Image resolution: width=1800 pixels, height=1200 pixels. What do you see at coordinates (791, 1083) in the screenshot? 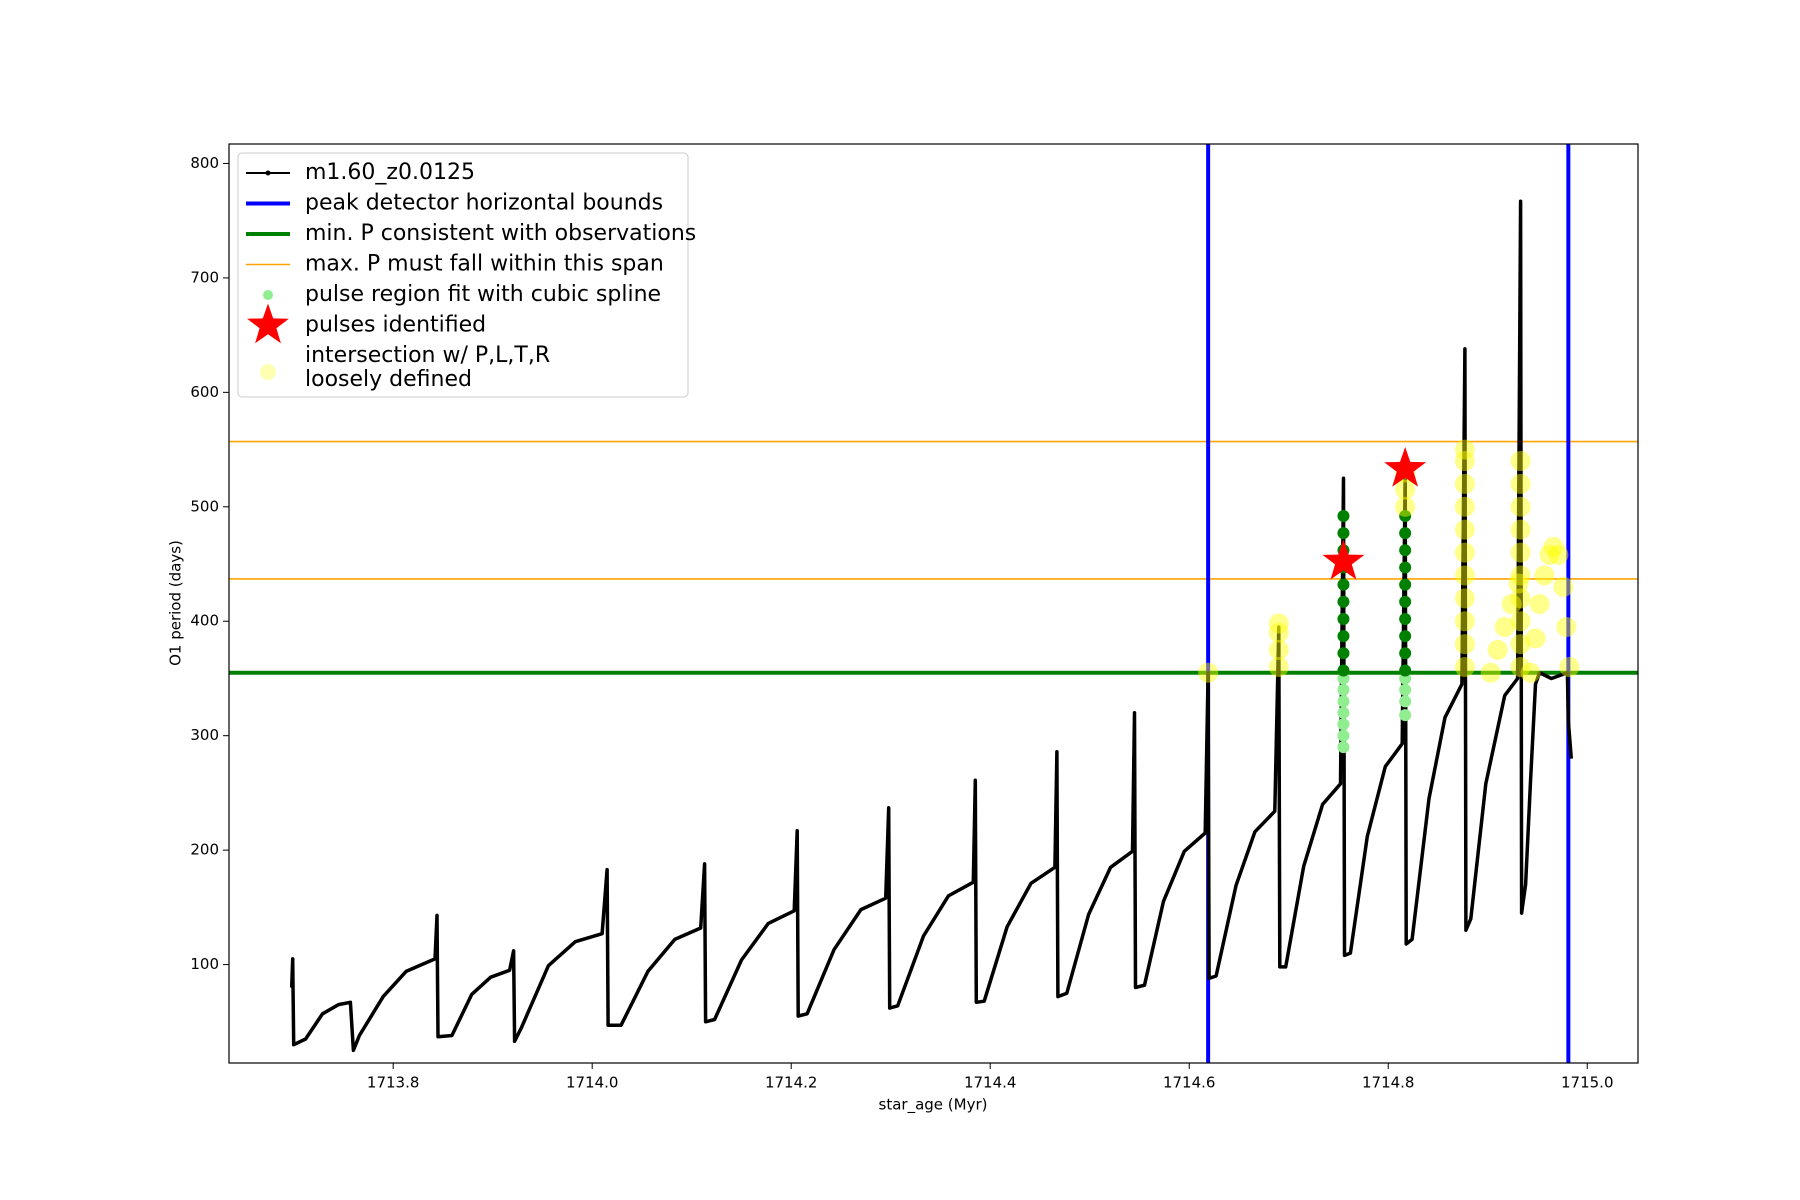
I see `x-tick-label: 1714.2` at bounding box center [791, 1083].